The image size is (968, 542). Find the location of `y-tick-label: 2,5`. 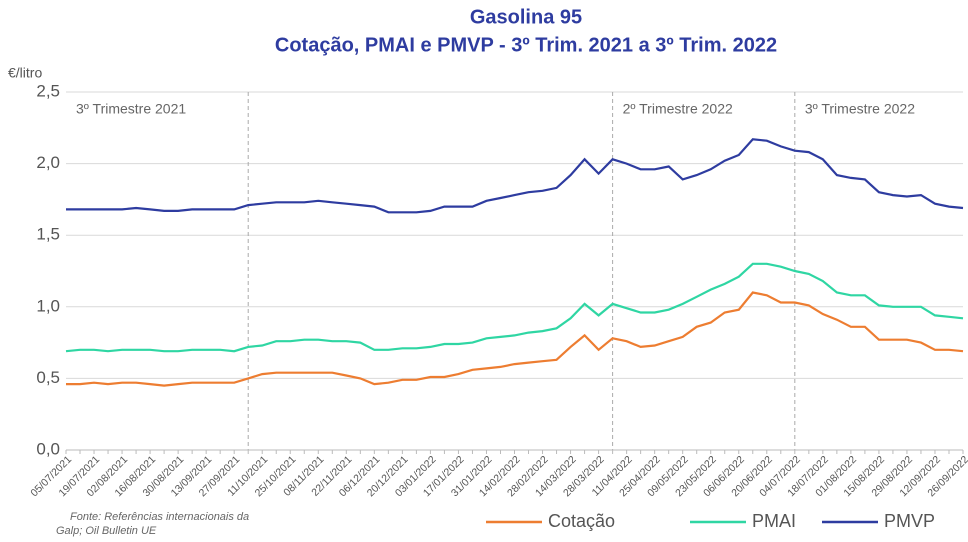

y-tick-label: 2,5 is located at coordinates (48, 90).